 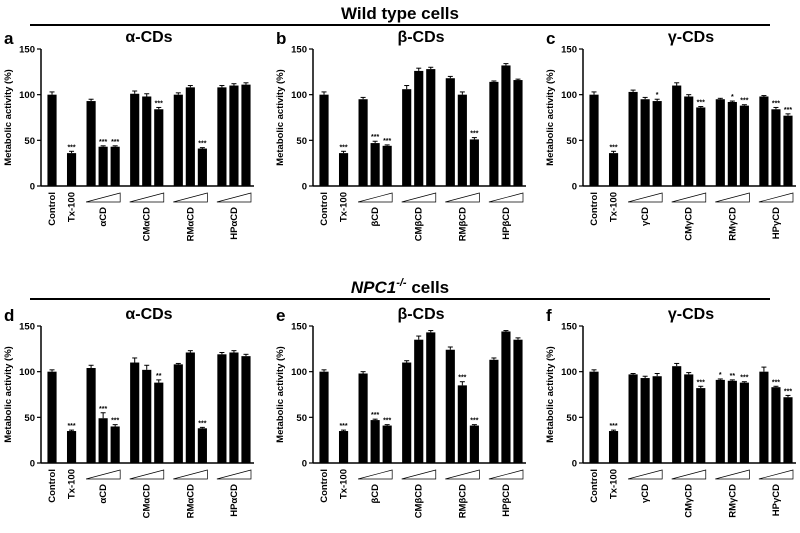 What do you see at coordinates (103, 217) in the screenshot?
I see `x-tick-label: αCD` at bounding box center [103, 217].